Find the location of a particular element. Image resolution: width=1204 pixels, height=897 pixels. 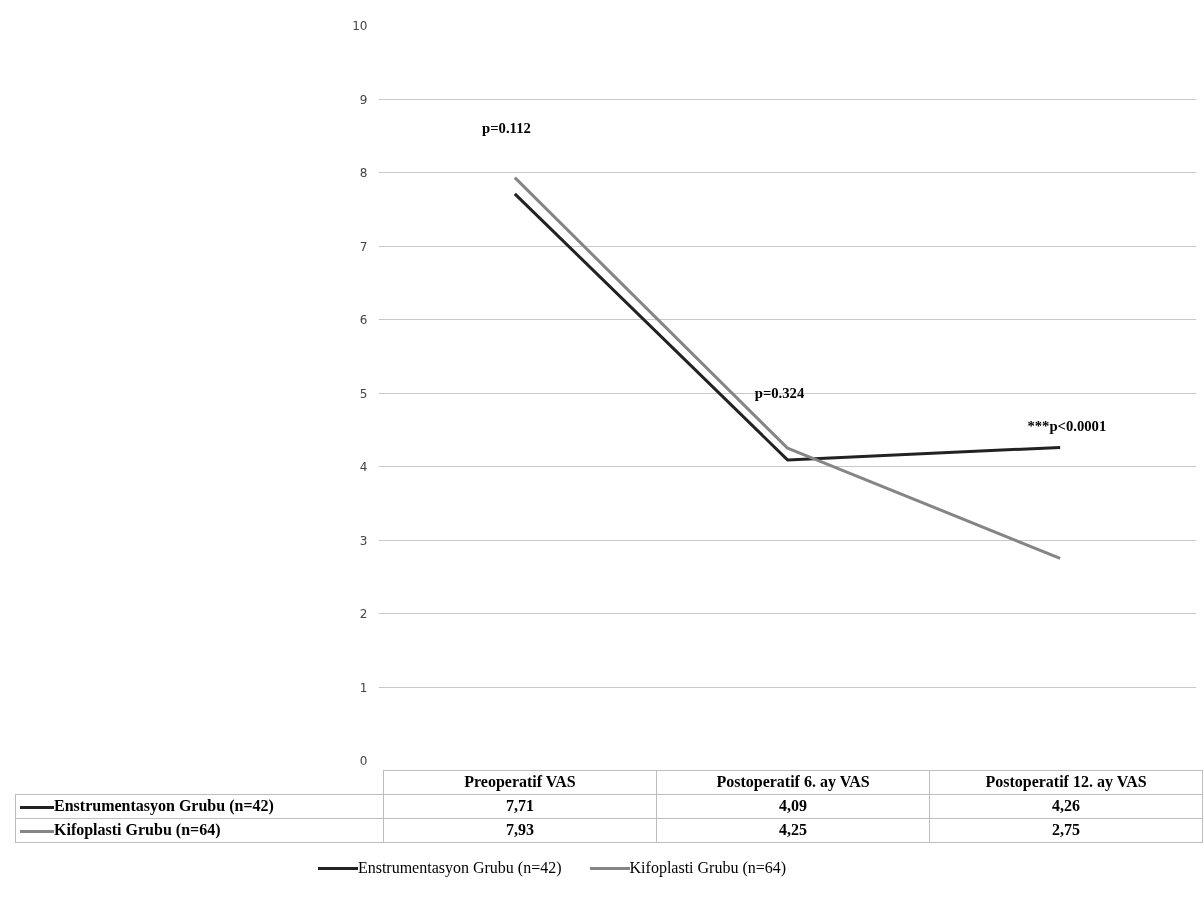

data-label: 7,71 is located at coordinates (520, 806).